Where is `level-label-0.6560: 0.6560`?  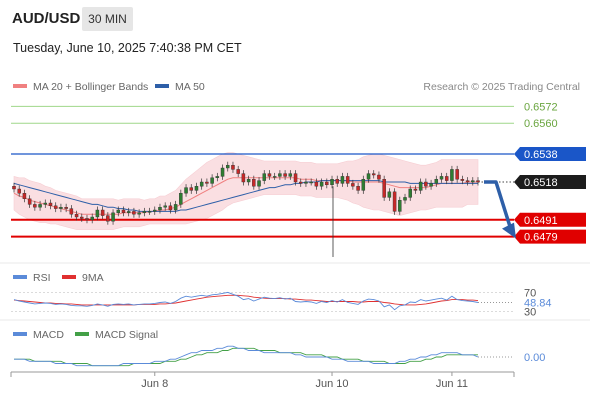 level-label-0.6560: 0.6560 is located at coordinates (541, 124).